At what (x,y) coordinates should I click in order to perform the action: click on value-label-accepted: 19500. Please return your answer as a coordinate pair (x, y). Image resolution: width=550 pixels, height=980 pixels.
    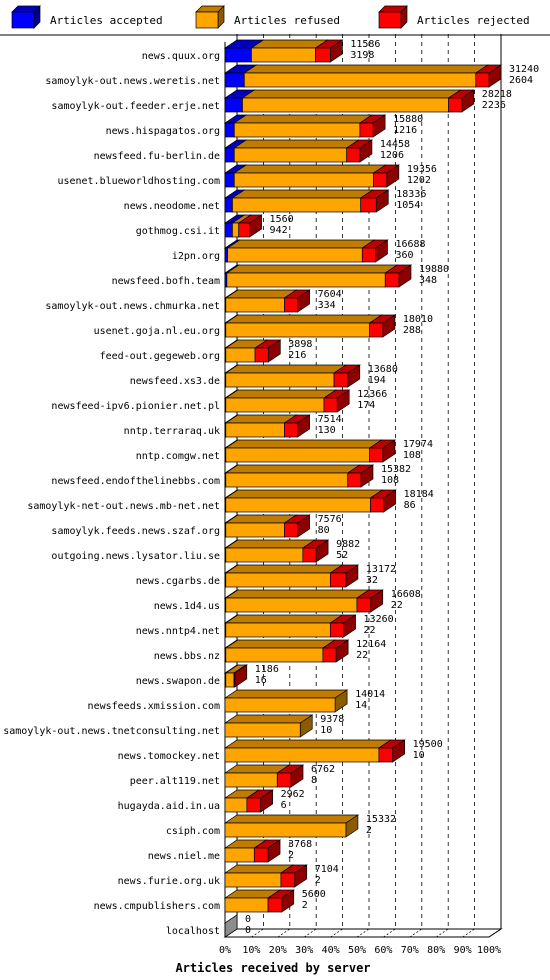
    Looking at the image, I should click on (428, 744).